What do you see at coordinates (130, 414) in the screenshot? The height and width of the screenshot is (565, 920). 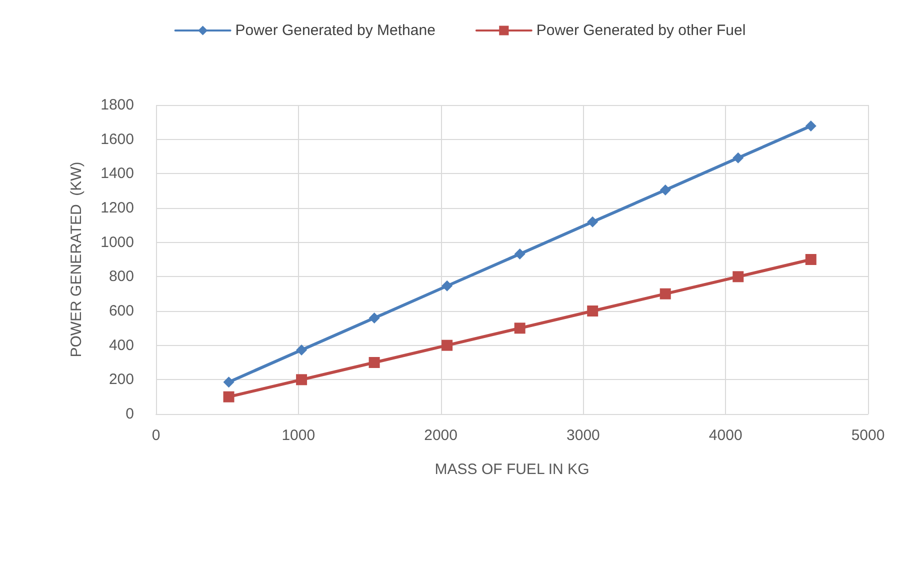 I see `y-tick-label: 0` at bounding box center [130, 414].